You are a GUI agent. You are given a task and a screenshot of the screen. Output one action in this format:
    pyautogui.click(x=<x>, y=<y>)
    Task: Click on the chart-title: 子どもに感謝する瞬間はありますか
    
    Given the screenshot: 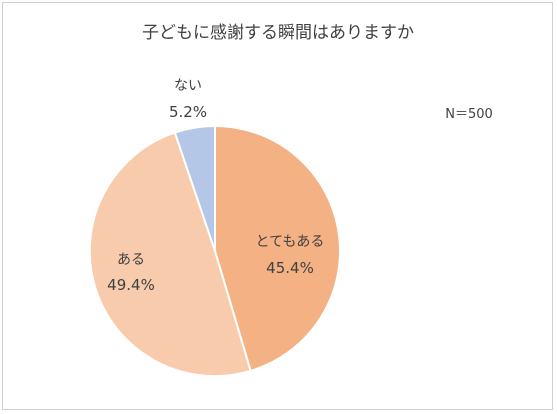 What is the action you would take?
    pyautogui.click(x=278, y=33)
    